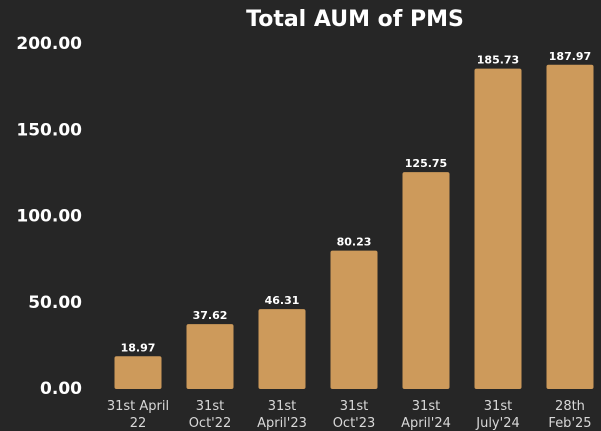  What do you see at coordinates (570, 56) in the screenshot?
I see `value-label: 187.97` at bounding box center [570, 56].